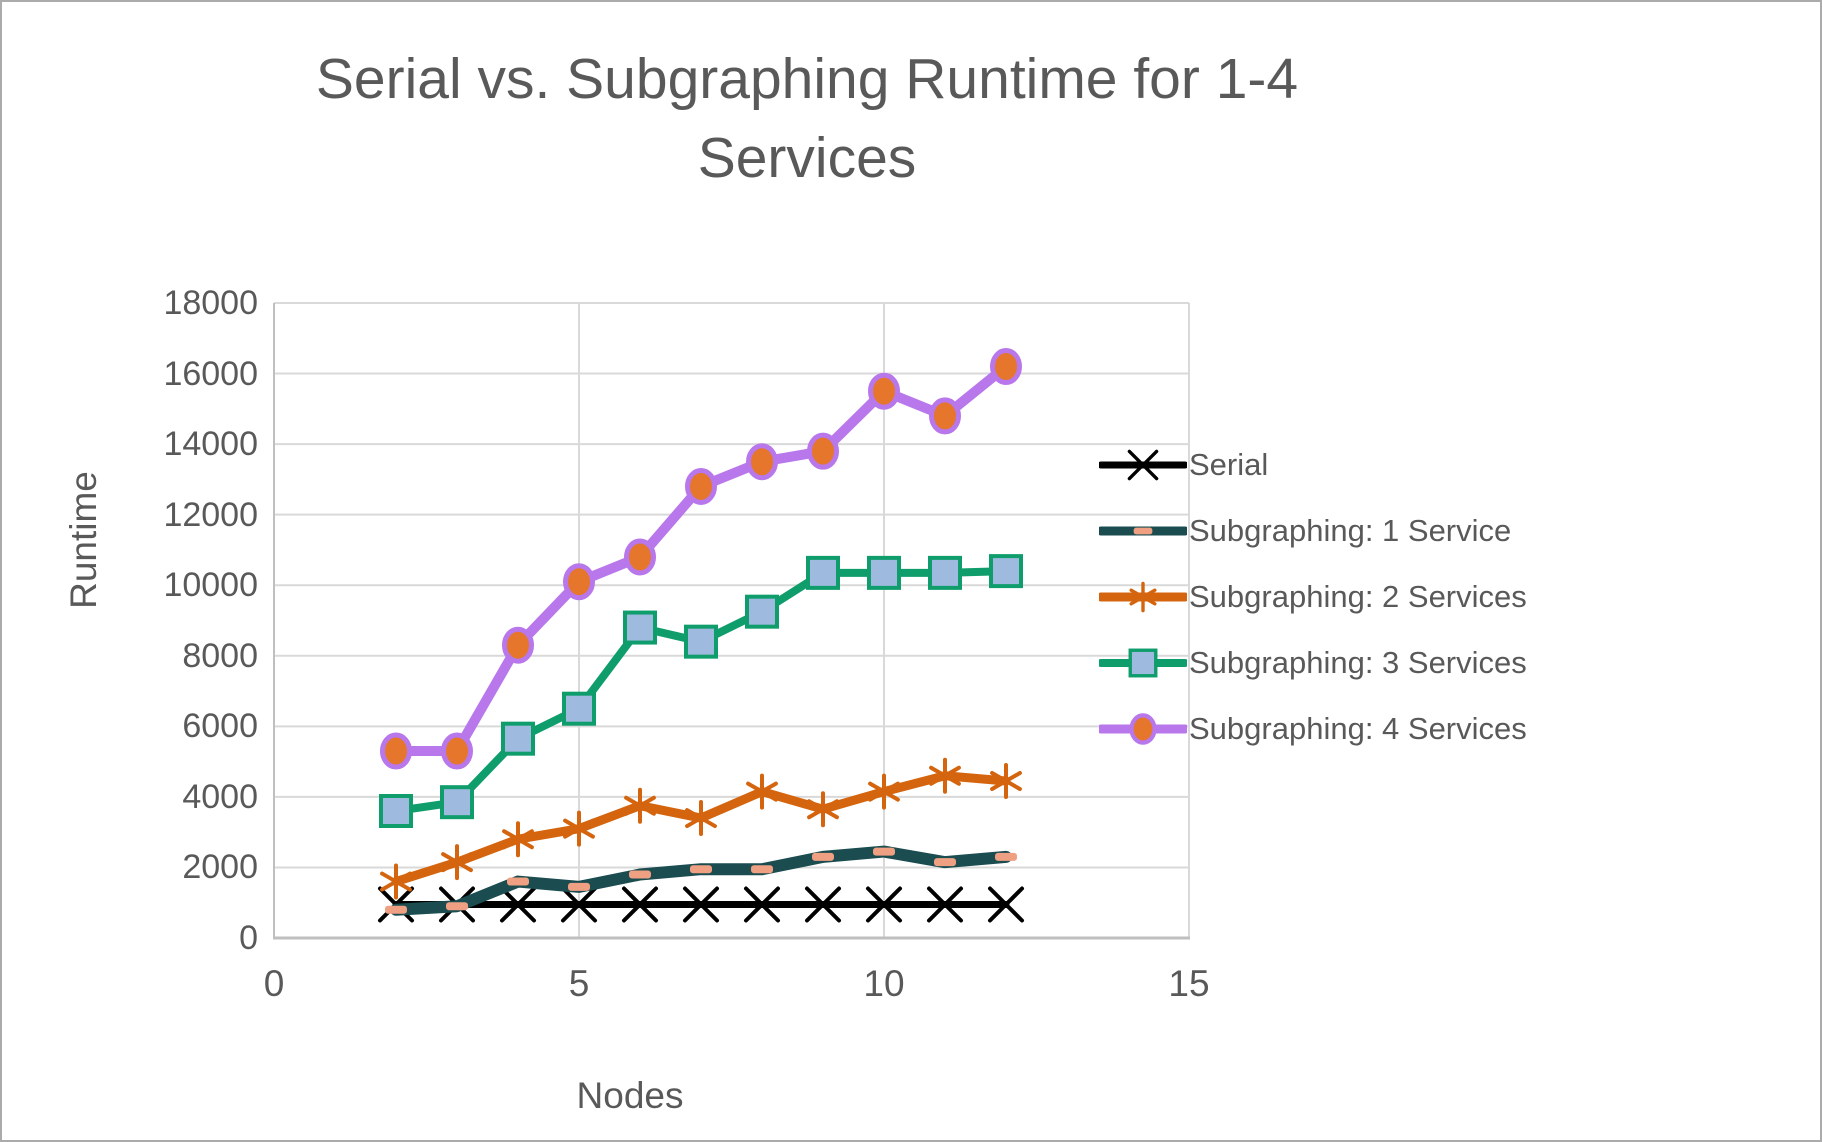 Image resolution: width=1822 pixels, height=1142 pixels. What do you see at coordinates (220, 867) in the screenshot?
I see `y-tick-label: 2000` at bounding box center [220, 867].